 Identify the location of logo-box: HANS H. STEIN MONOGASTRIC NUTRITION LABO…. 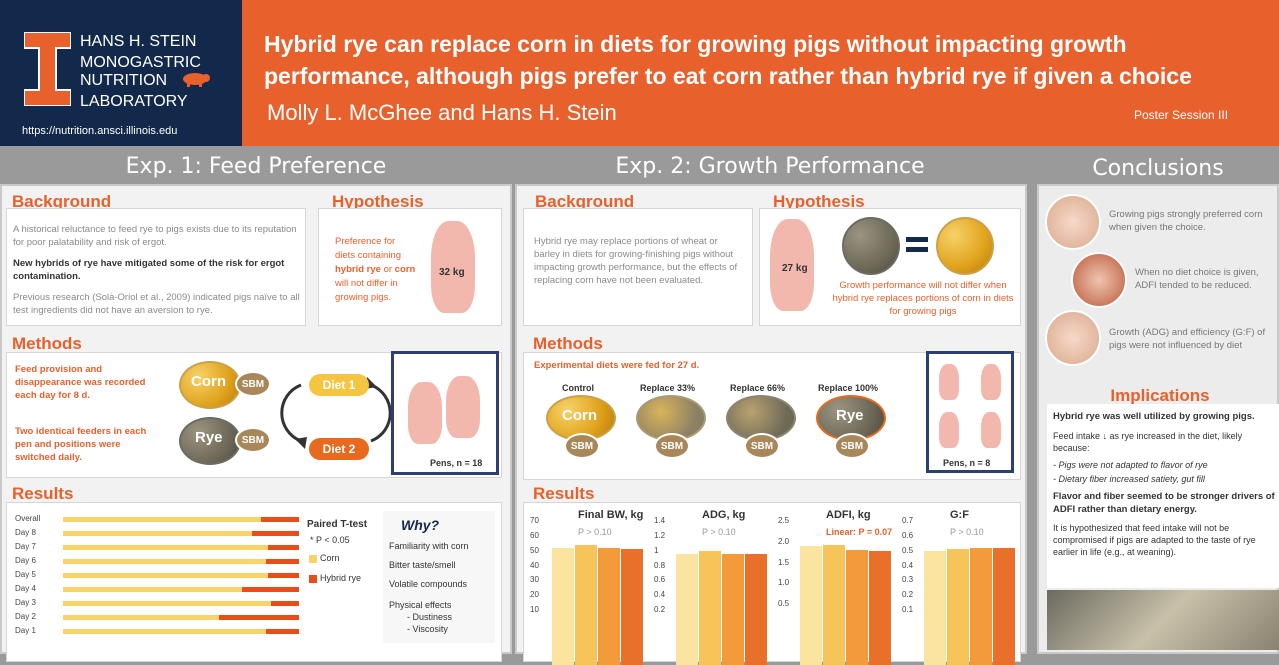
(121, 73).